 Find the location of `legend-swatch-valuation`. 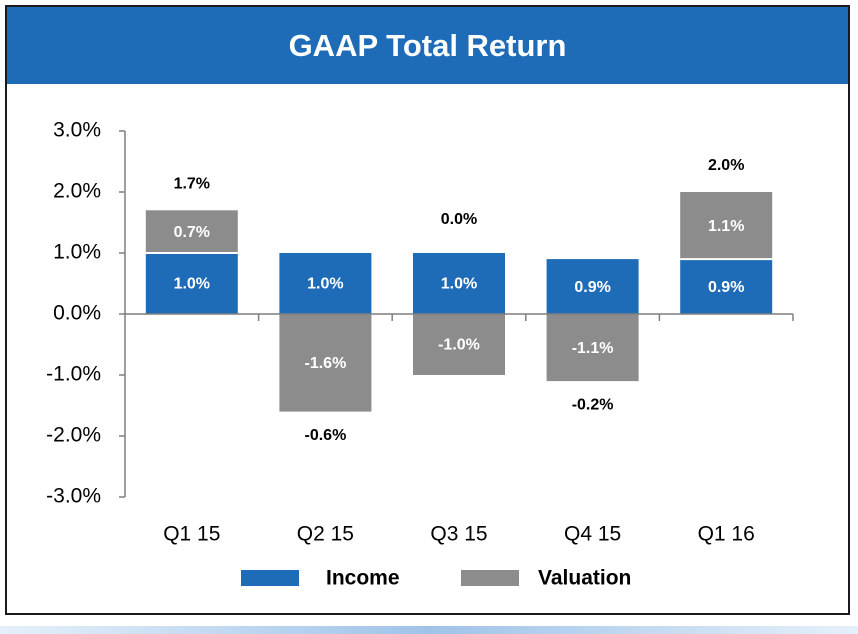

legend-swatch-valuation is located at coordinates (490, 578).